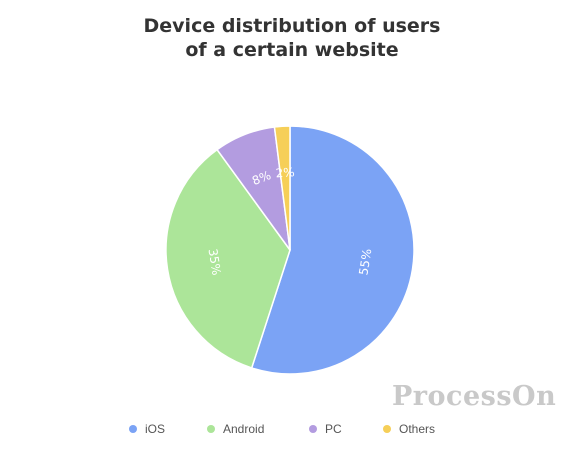  Describe the element at coordinates (417, 429) in the screenshot. I see `legend-label-others: Others` at that location.